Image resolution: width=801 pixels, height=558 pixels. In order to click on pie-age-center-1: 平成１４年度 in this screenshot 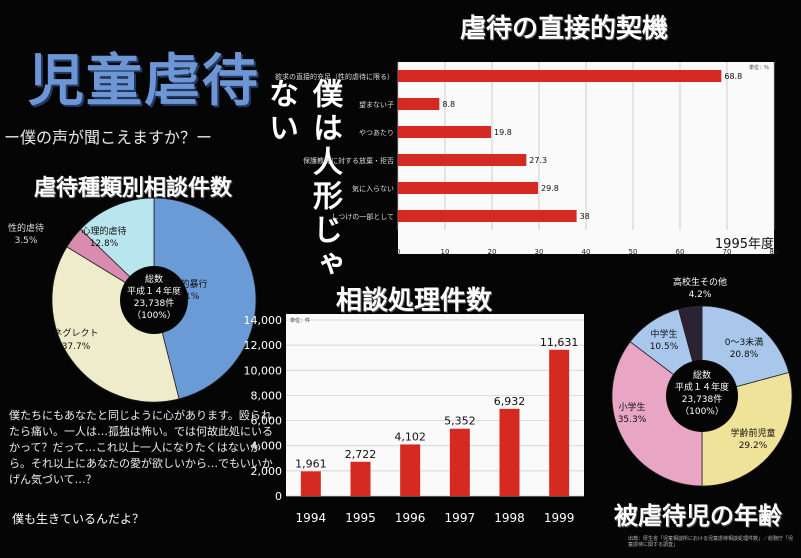, I will do `click(702, 387)`.